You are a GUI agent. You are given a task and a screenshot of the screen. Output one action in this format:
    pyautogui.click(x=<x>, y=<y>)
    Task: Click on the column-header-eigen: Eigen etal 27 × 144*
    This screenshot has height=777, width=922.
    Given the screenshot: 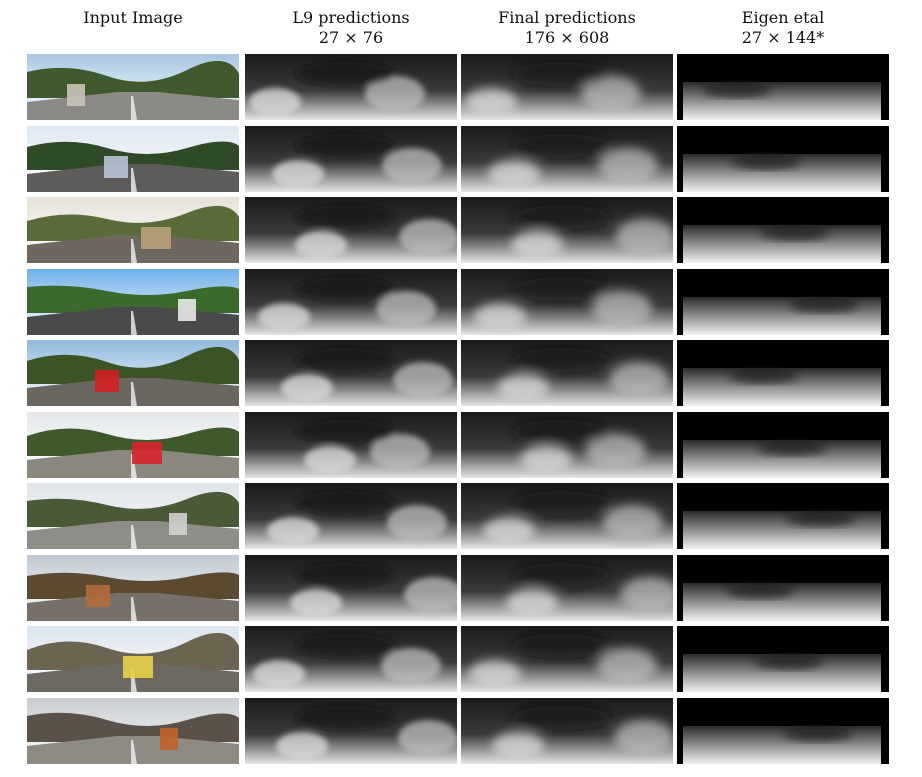 What is the action you would take?
    pyautogui.click(x=783, y=28)
    